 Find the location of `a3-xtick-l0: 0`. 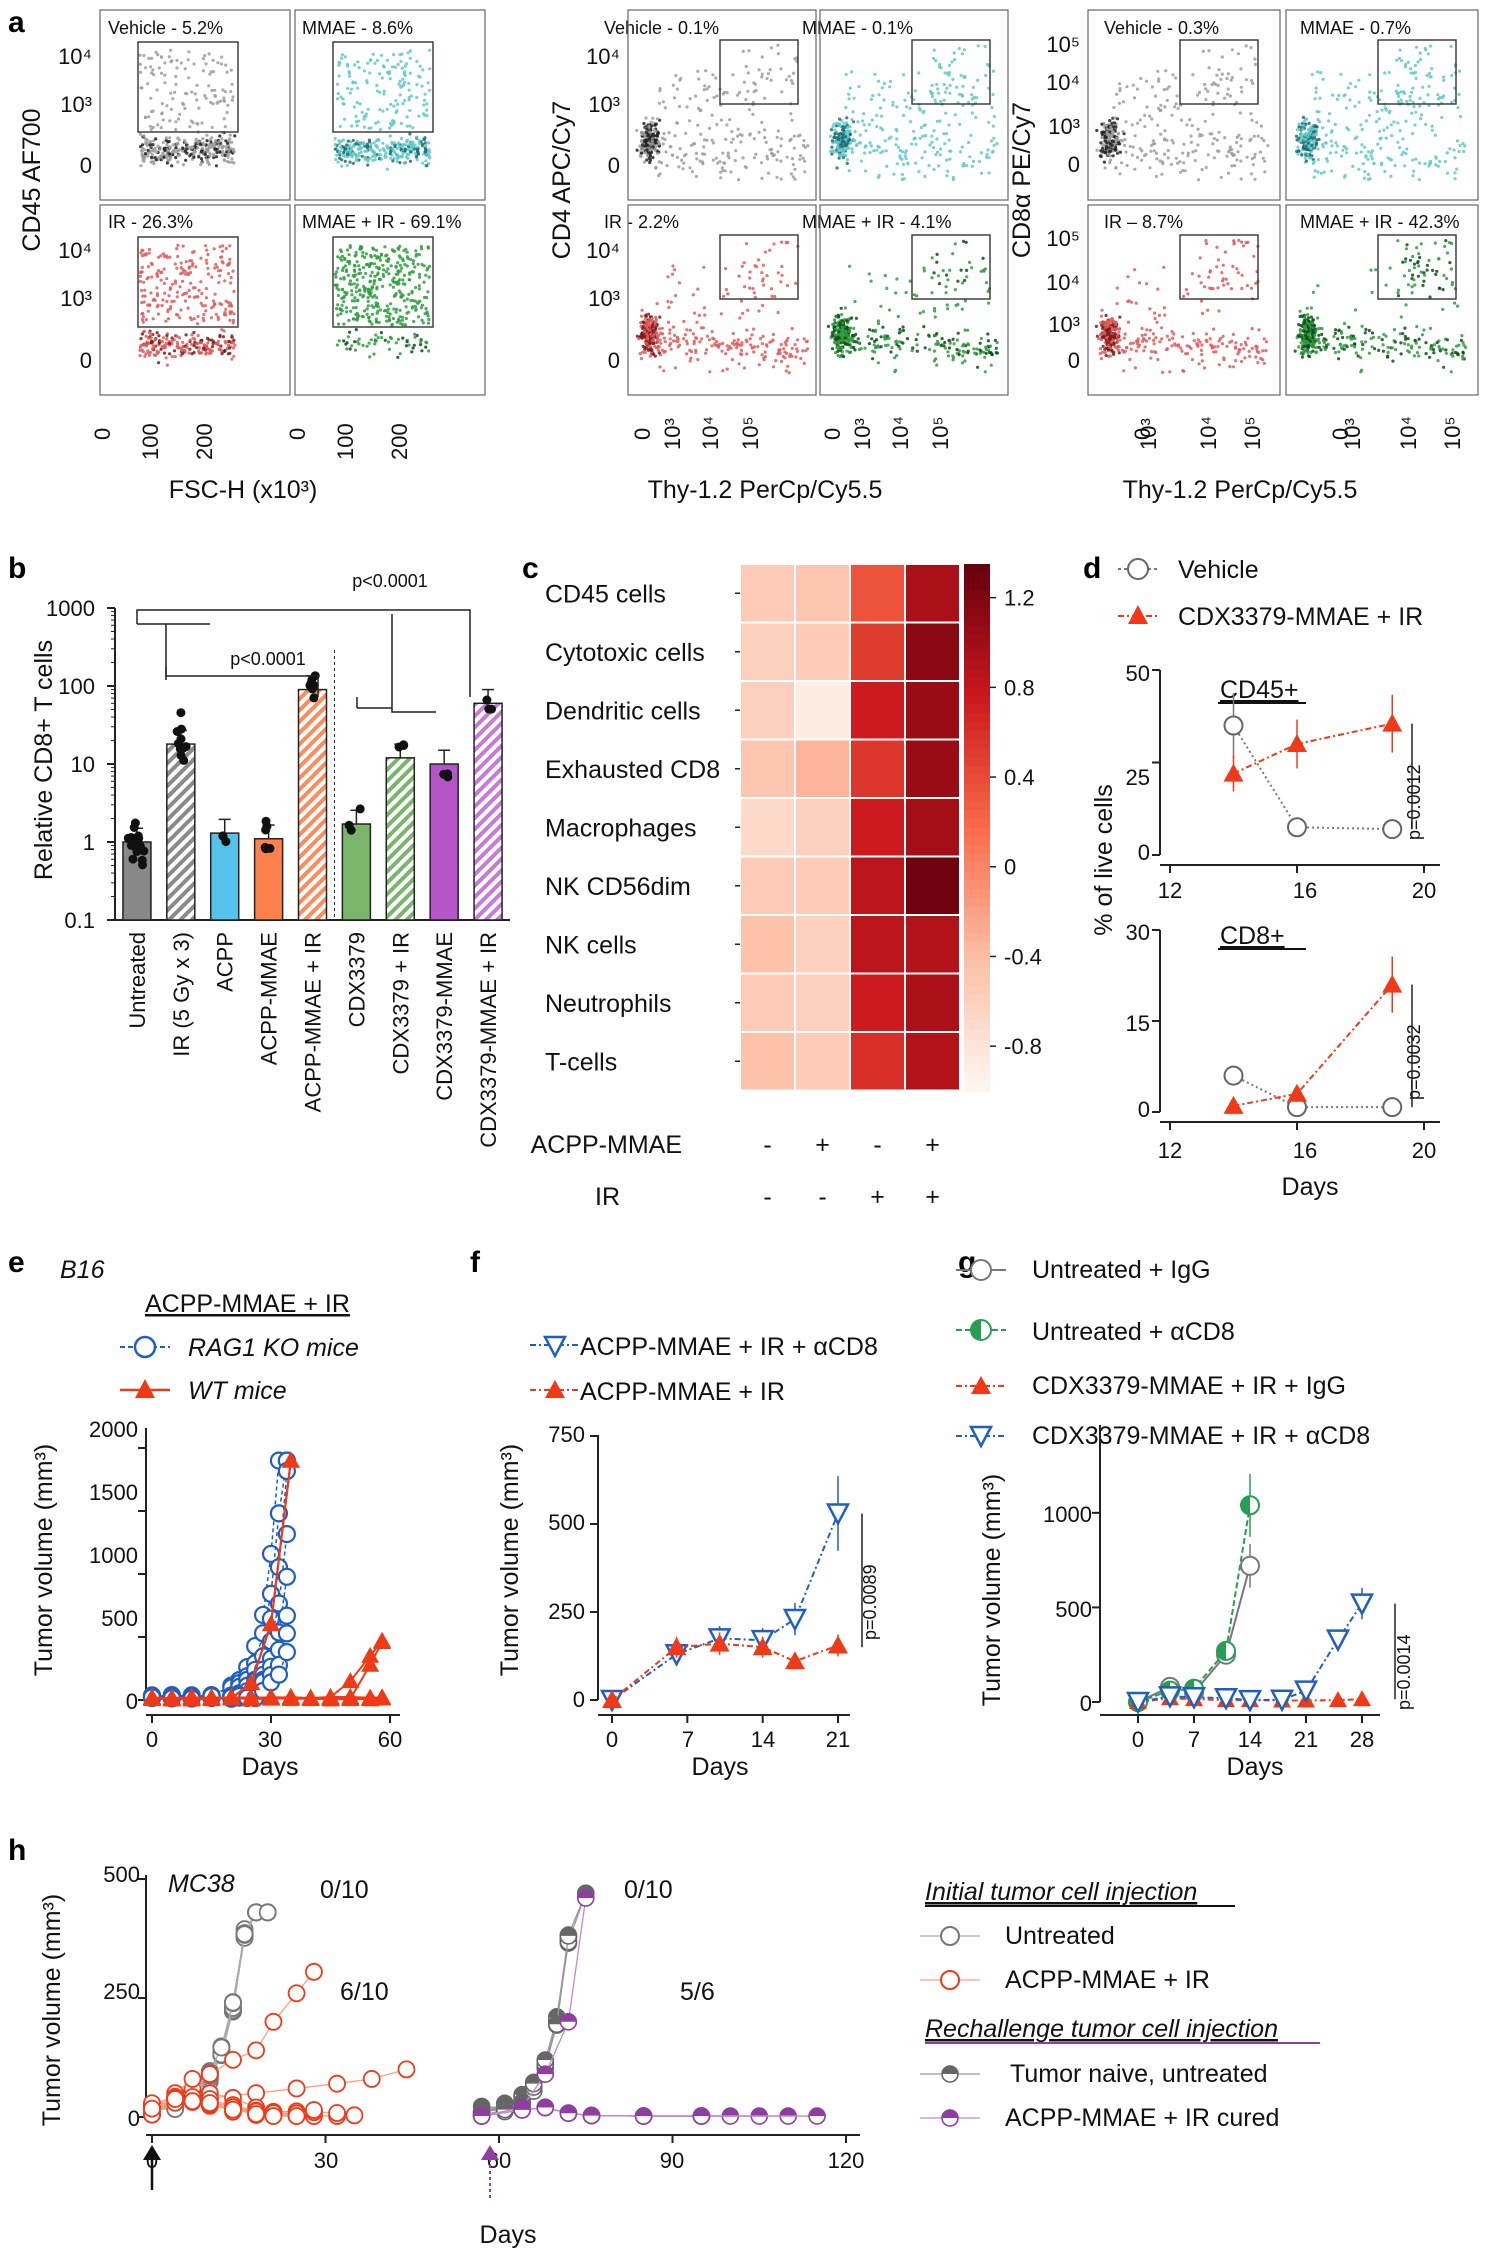

a3-xtick-l0: 0 is located at coordinates (1142, 434).